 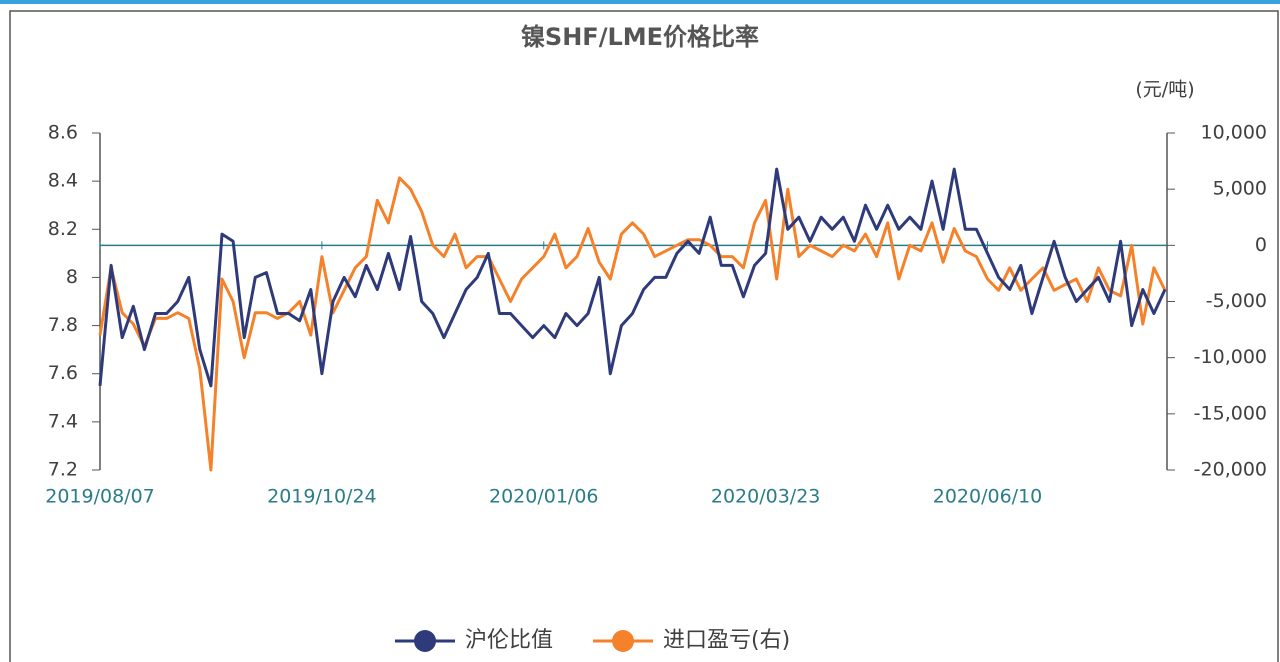 What do you see at coordinates (63, 229) in the screenshot?
I see `y-tick-label: 8.2` at bounding box center [63, 229].